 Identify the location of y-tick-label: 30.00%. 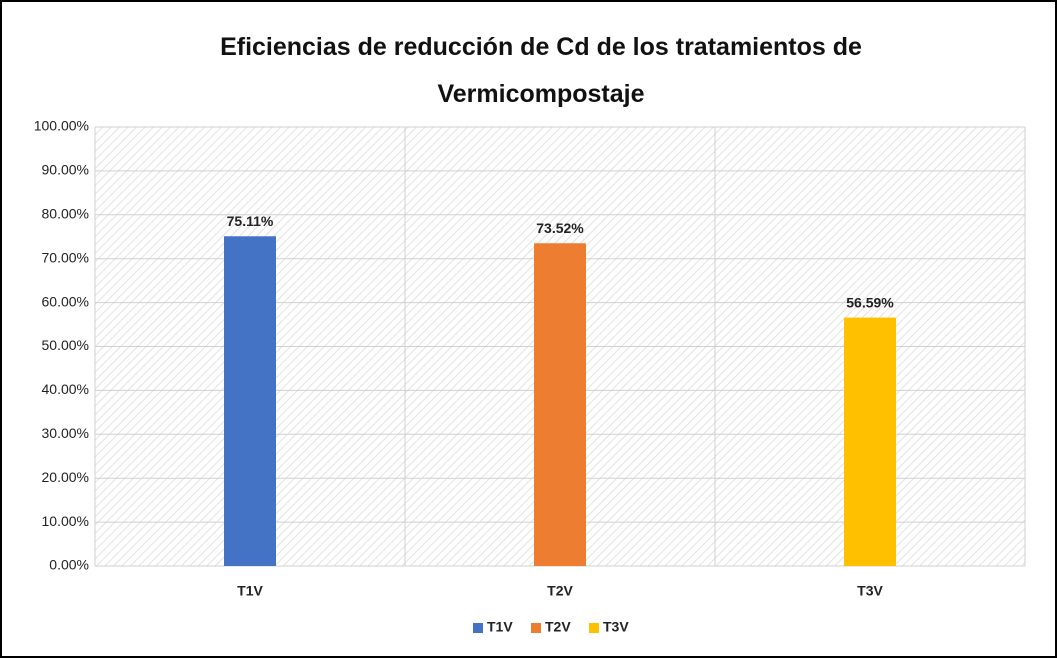
(65, 433).